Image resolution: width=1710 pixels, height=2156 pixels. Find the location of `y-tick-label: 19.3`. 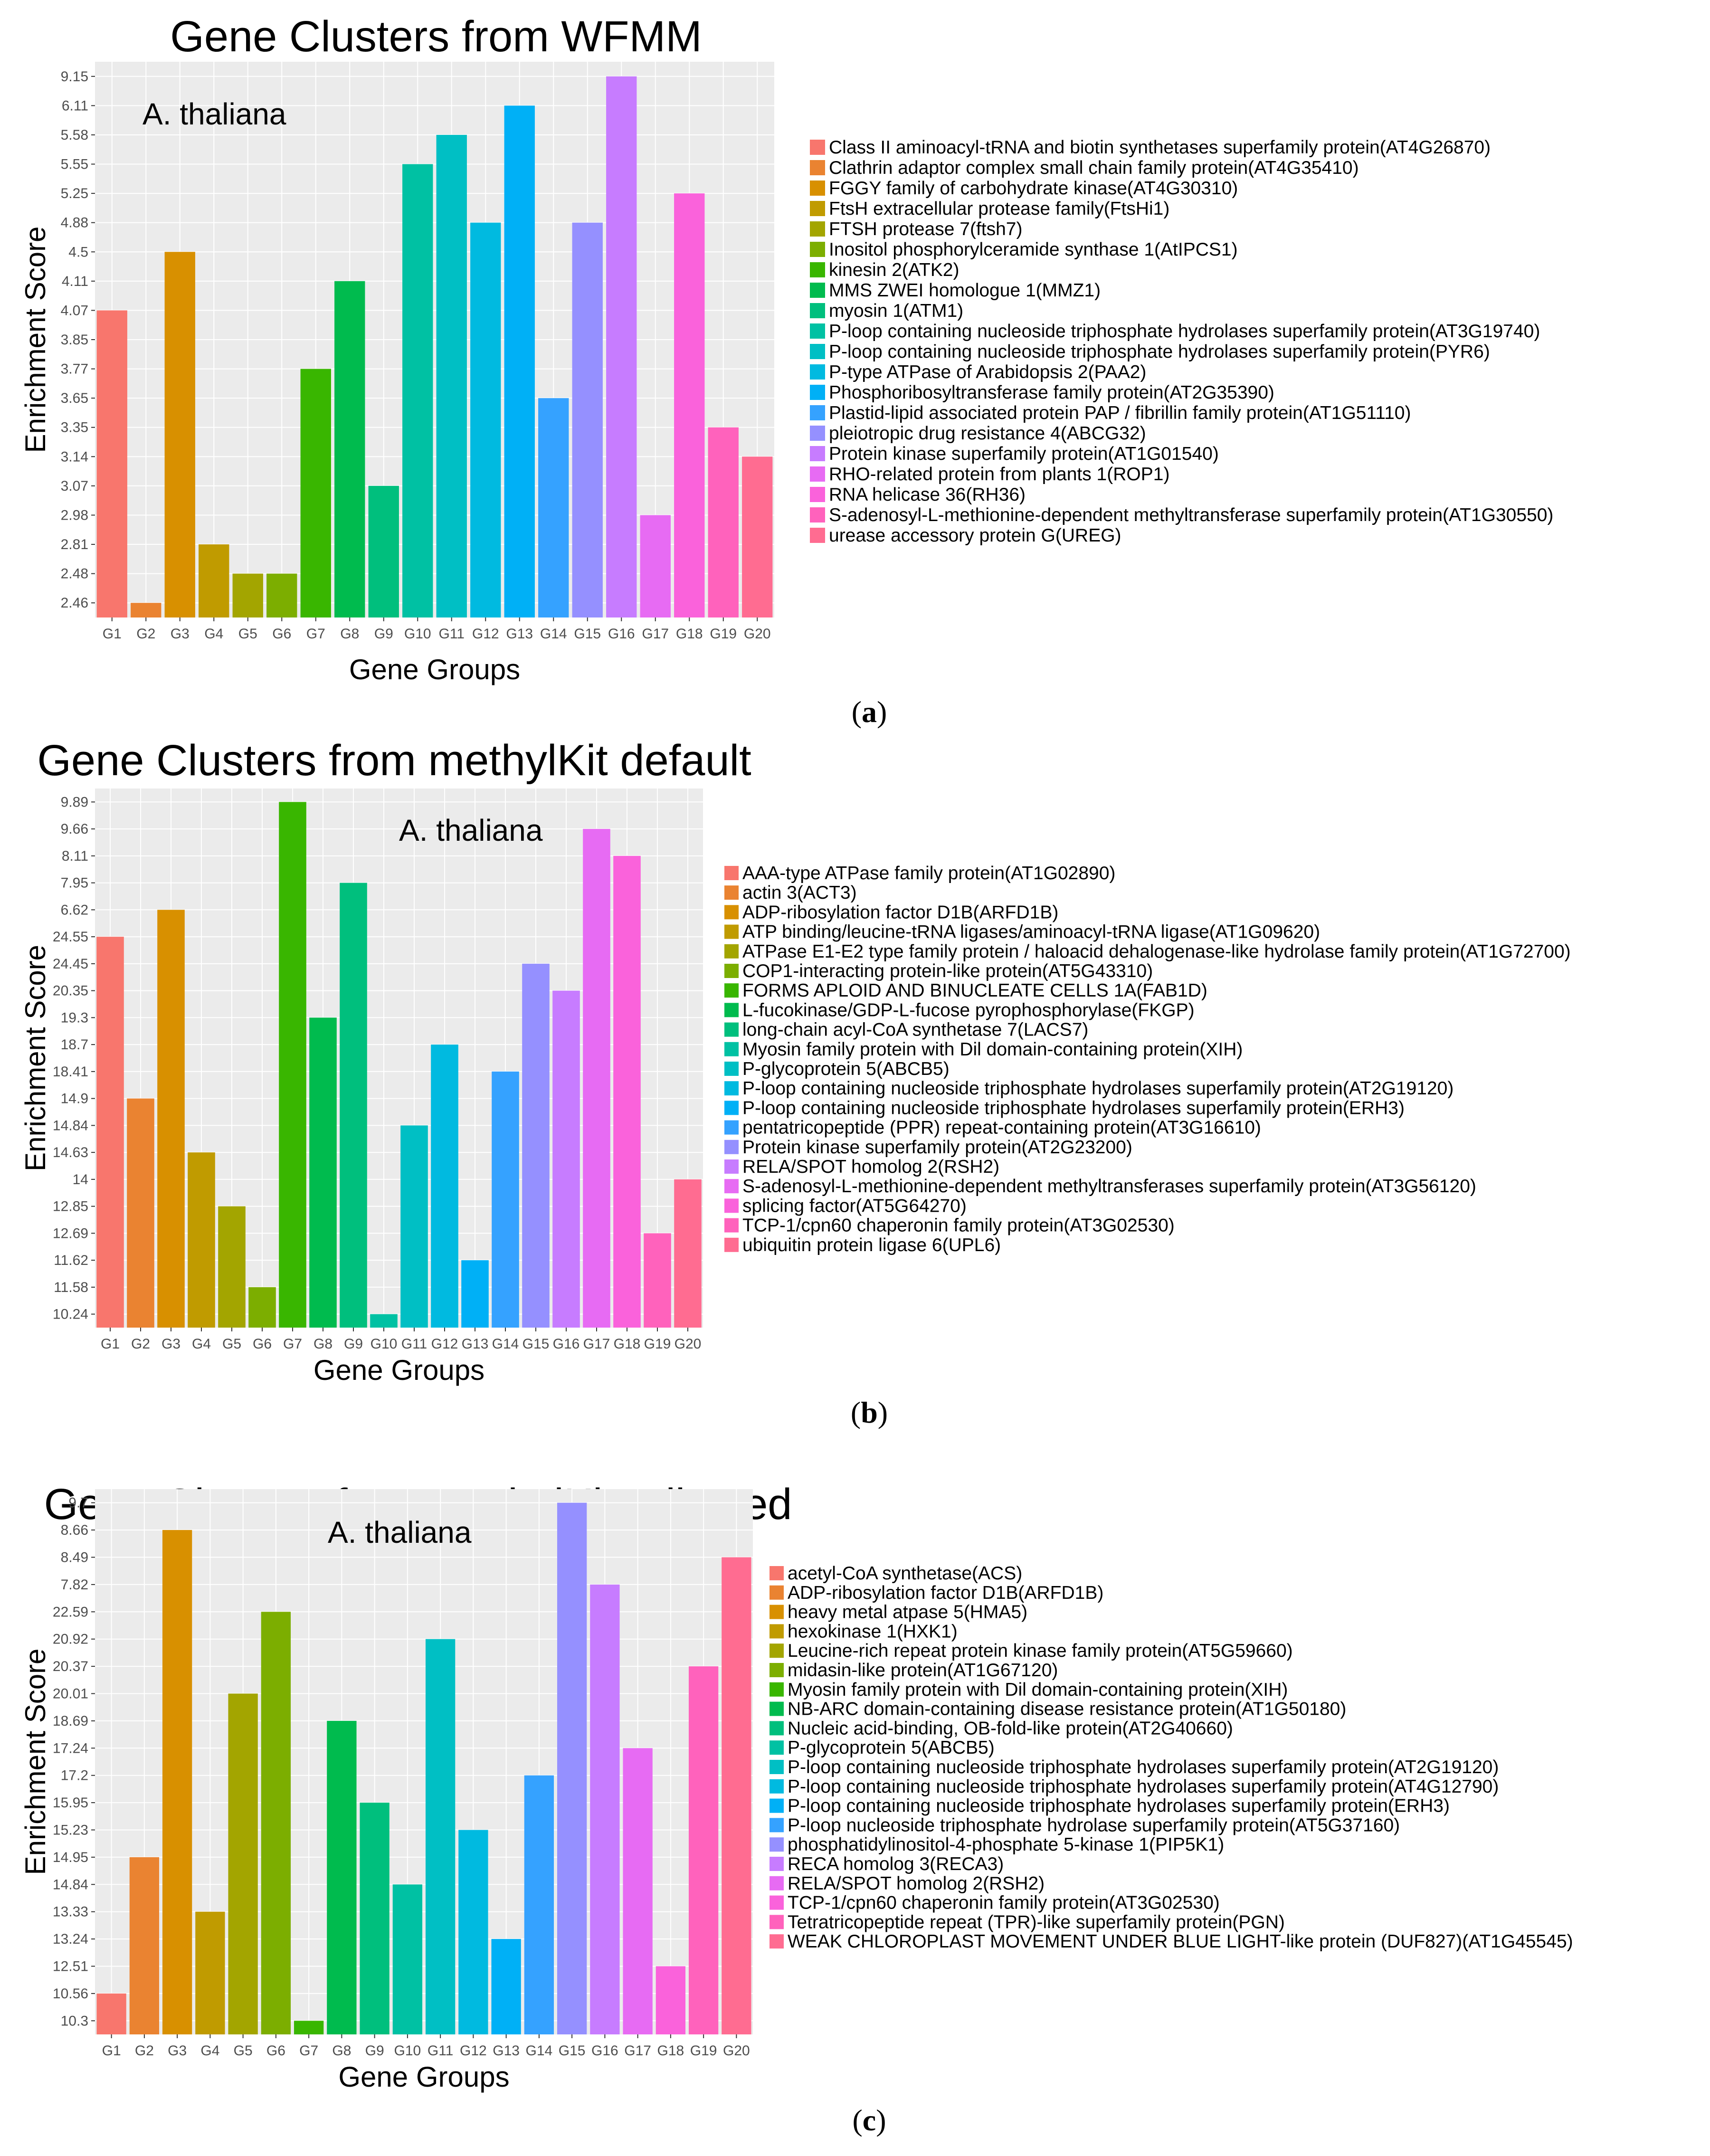

y-tick-label: 19.3 is located at coordinates (74, 1018).